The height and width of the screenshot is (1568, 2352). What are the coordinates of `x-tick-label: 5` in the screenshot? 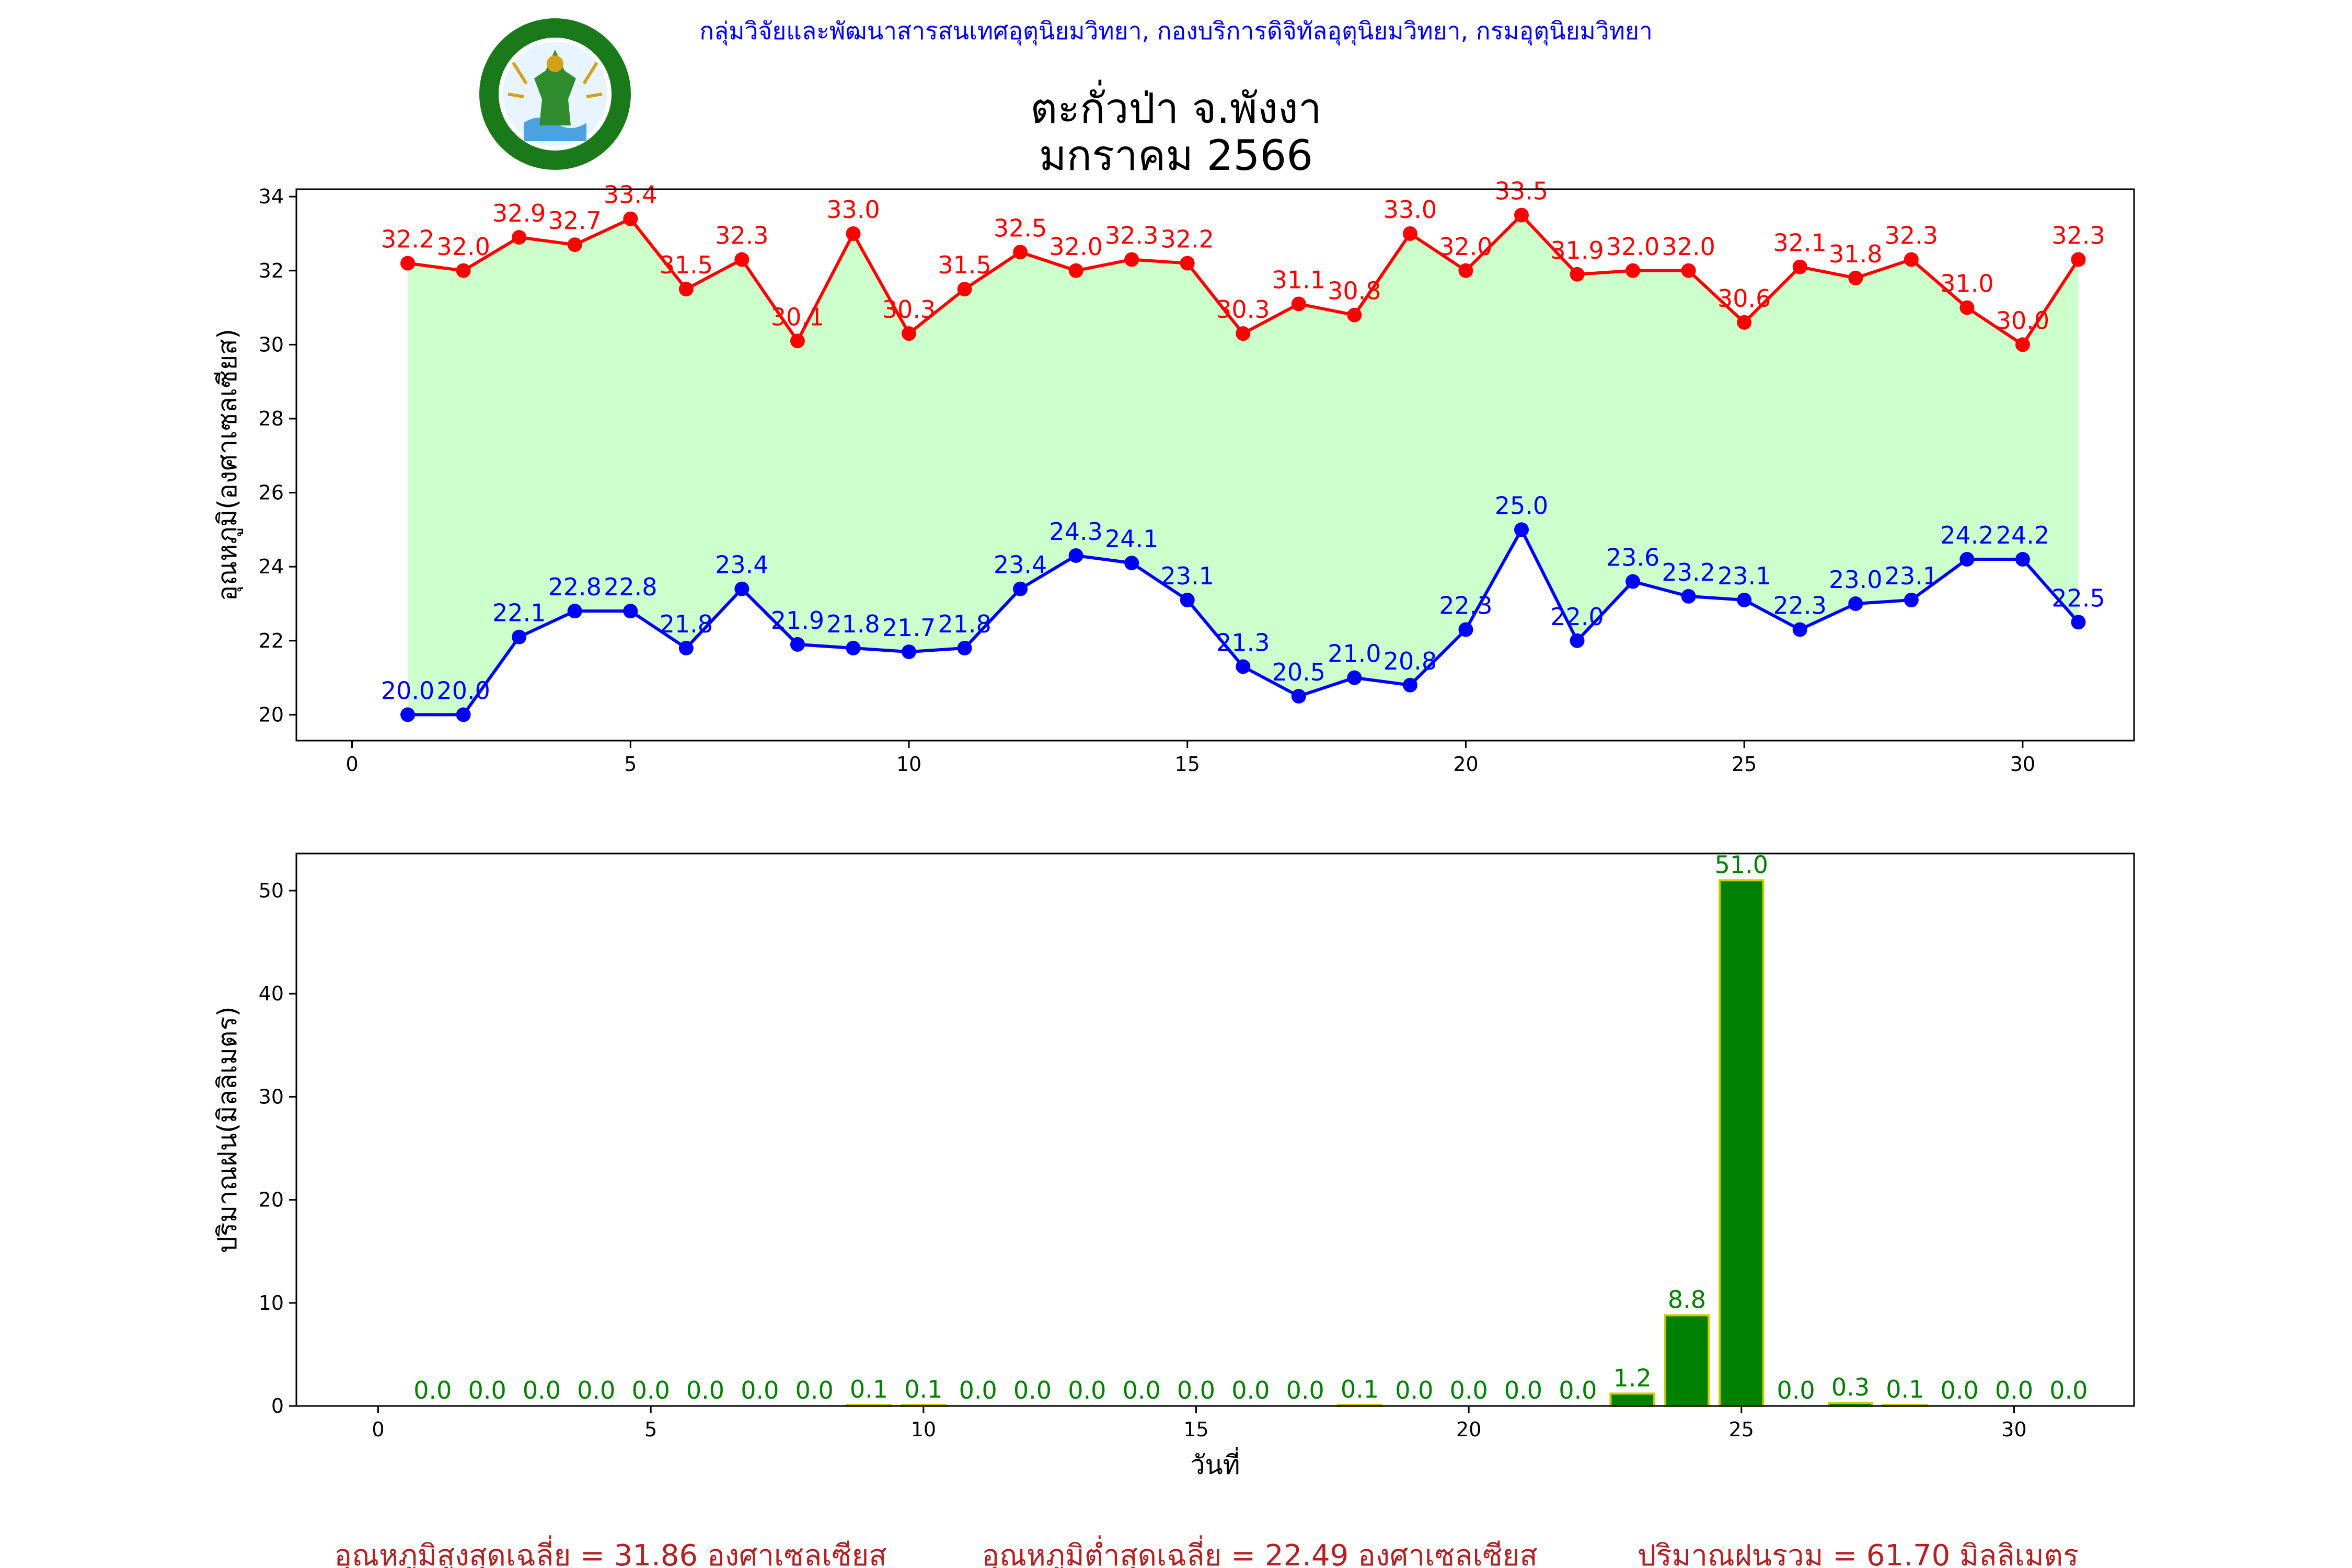 It's located at (650, 1429).